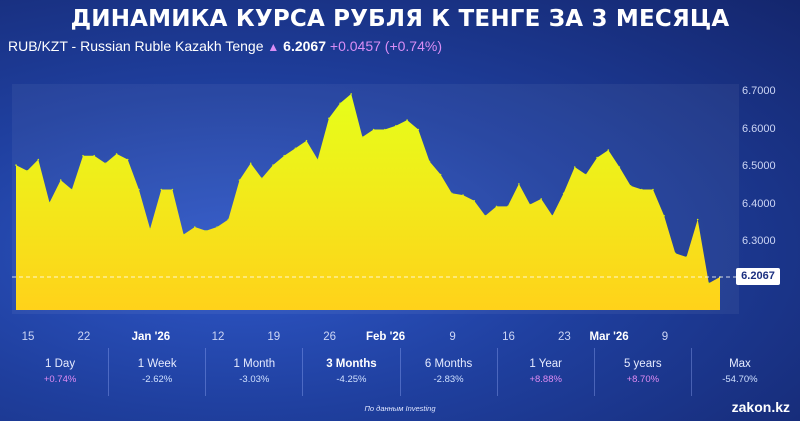  What do you see at coordinates (759, 203) in the screenshot?
I see `y-tick-label: 6.4000` at bounding box center [759, 203].